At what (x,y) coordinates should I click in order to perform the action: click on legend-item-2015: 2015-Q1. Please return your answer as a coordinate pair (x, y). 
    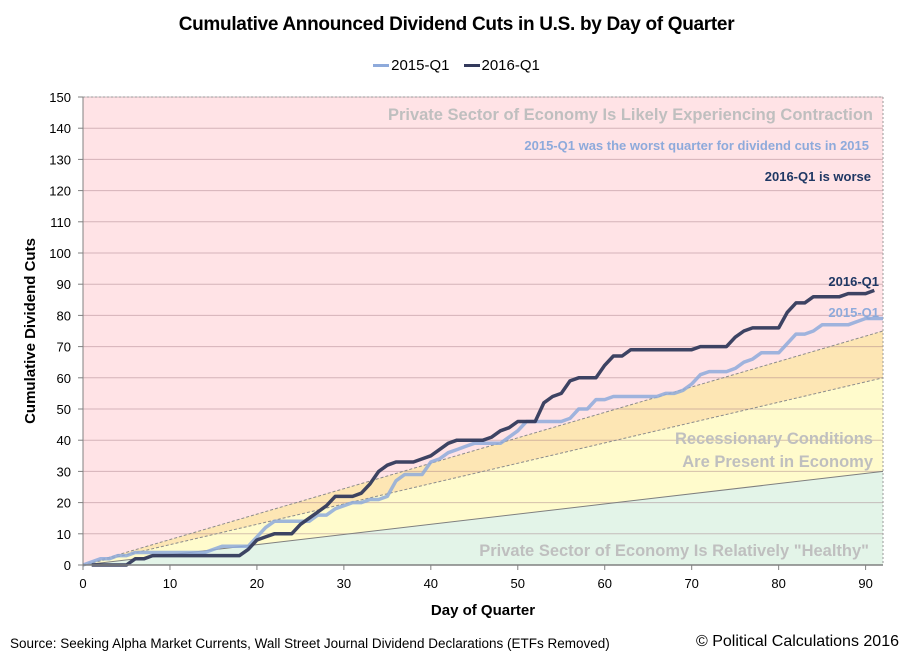
    Looking at the image, I should click on (411, 65).